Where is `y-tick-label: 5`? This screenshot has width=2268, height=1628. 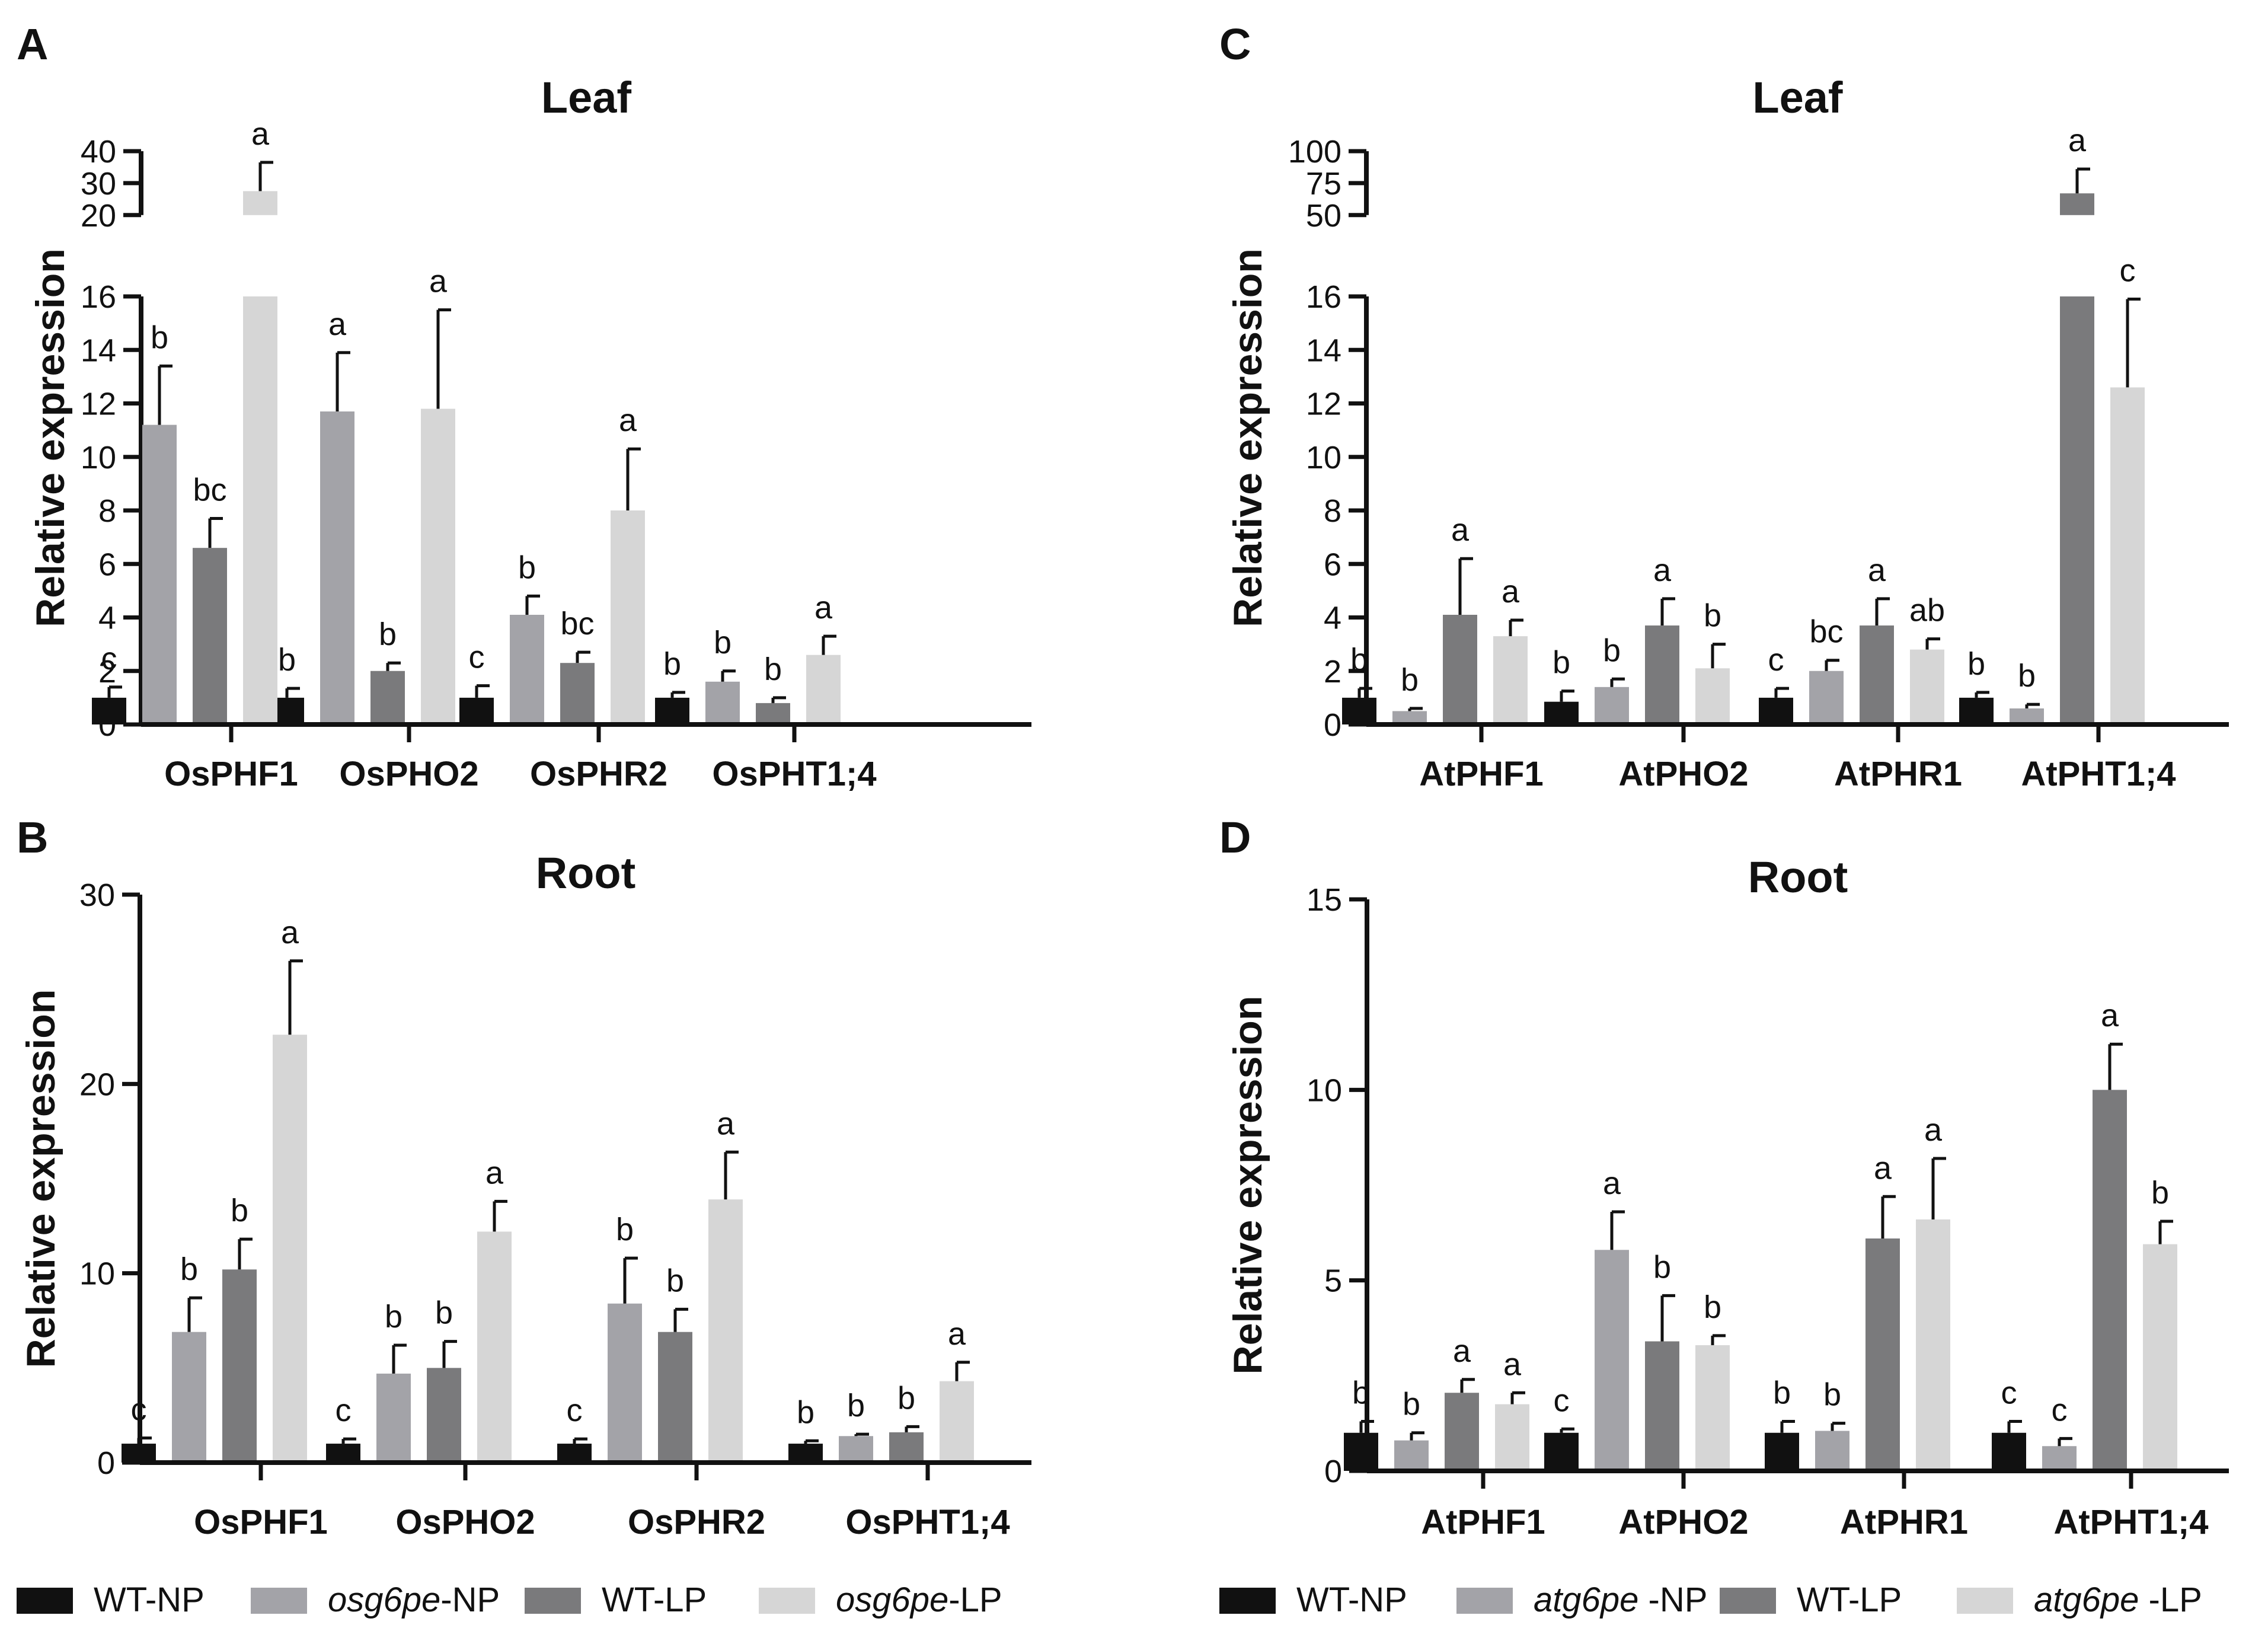
y-tick-label: 5 is located at coordinates (1333, 1281).